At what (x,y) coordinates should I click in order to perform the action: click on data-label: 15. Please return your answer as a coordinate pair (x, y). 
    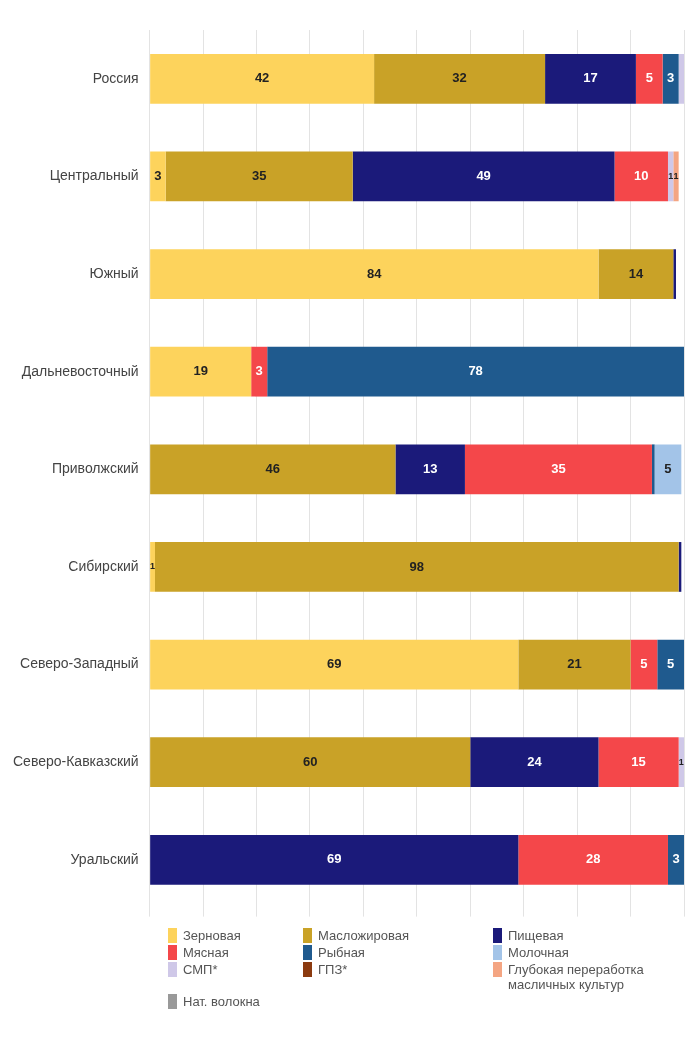
    Looking at the image, I should click on (638, 761).